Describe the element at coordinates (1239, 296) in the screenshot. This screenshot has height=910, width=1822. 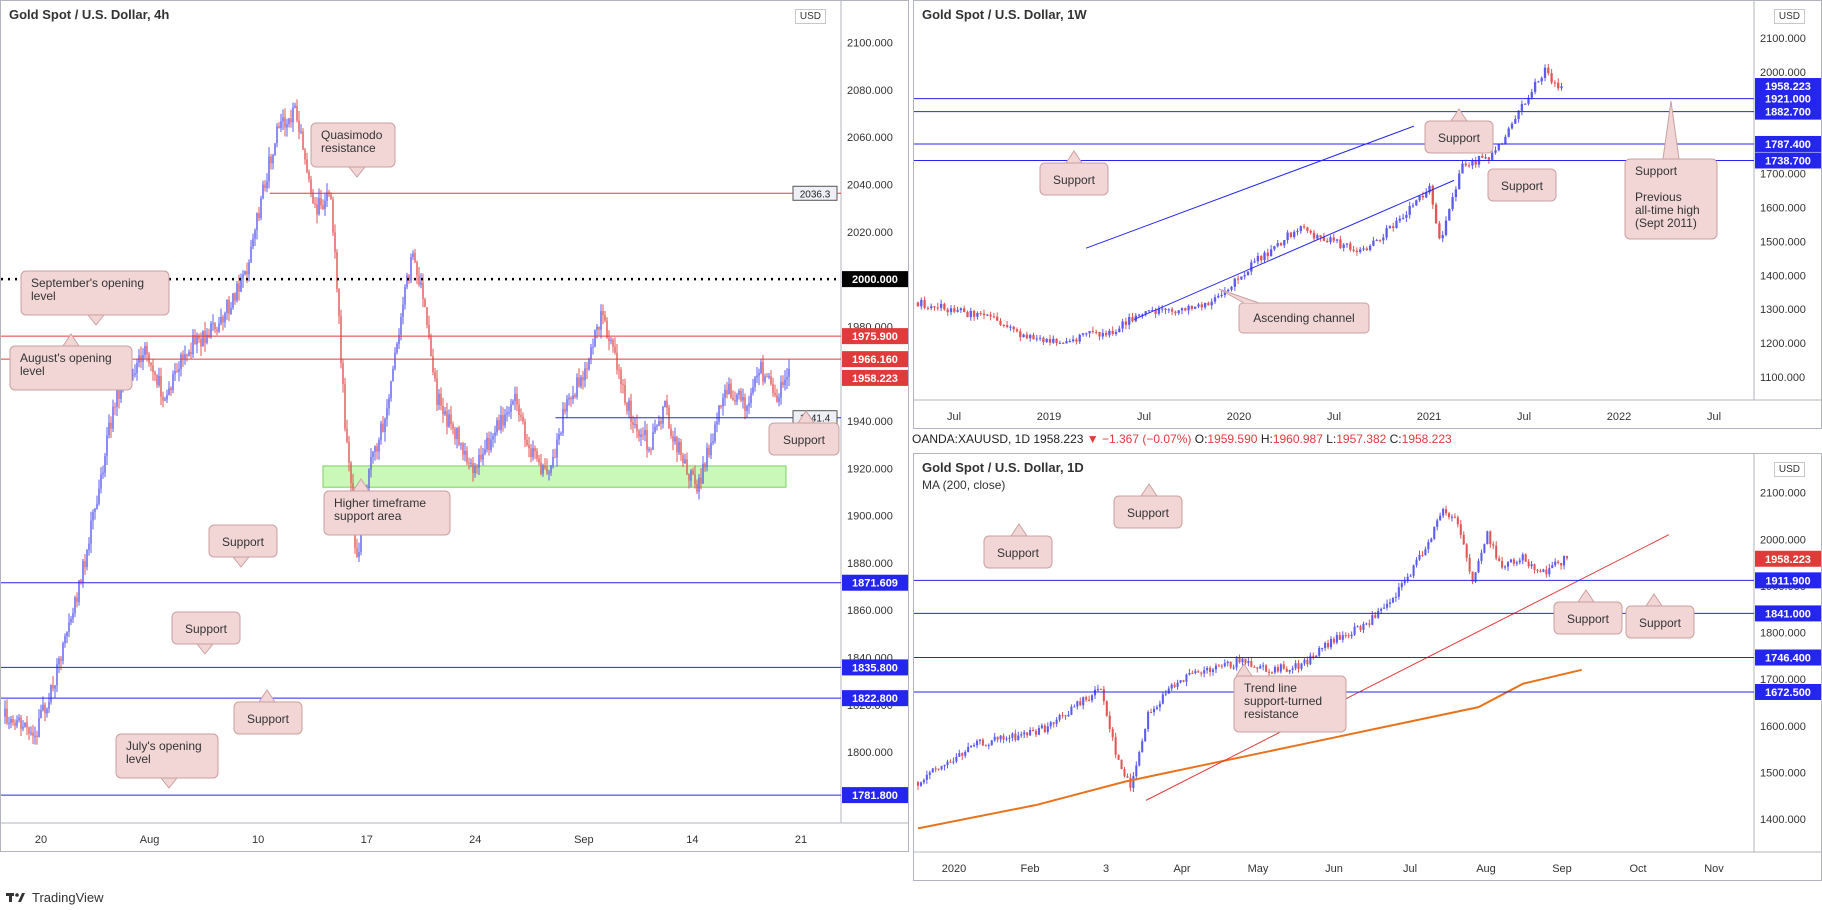
I see `annotation-pointer` at that location.